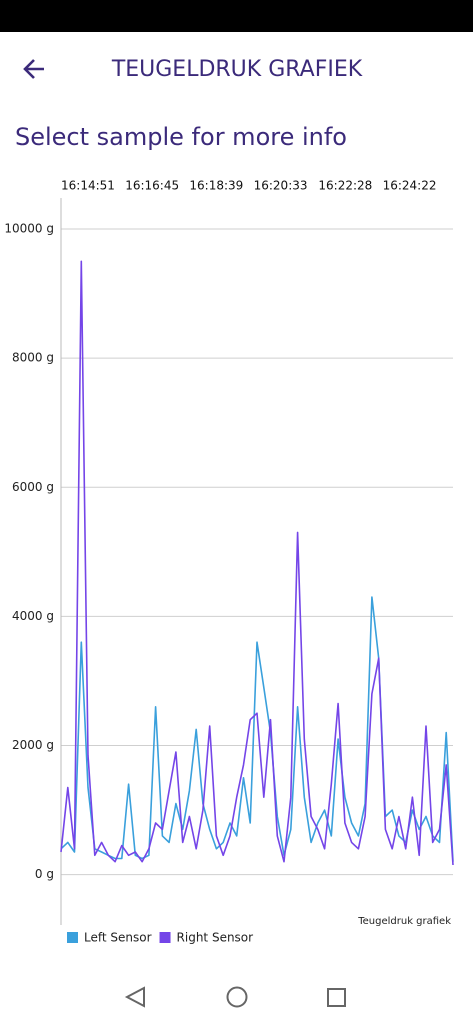 The width and height of the screenshot is (473, 1028). Describe the element at coordinates (33, 616) in the screenshot. I see `y-tick-label: 4000 g` at that location.